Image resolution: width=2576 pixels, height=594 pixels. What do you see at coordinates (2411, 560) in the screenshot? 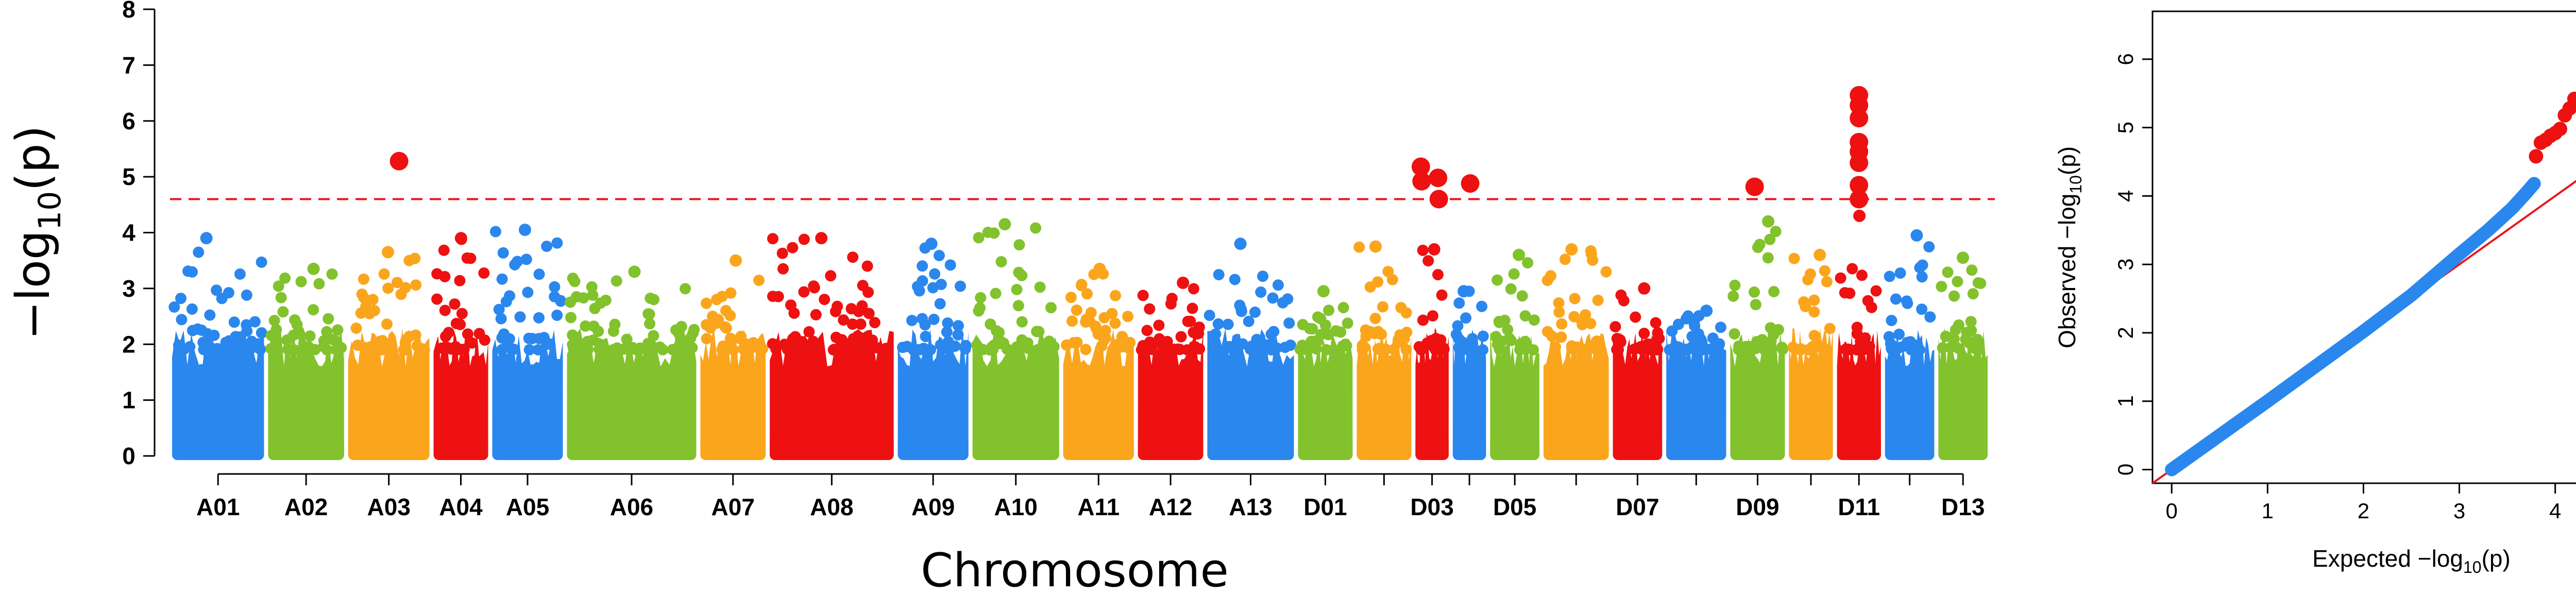
I see `qq-x-axis-title: Expected −log10(p)` at bounding box center [2411, 560].